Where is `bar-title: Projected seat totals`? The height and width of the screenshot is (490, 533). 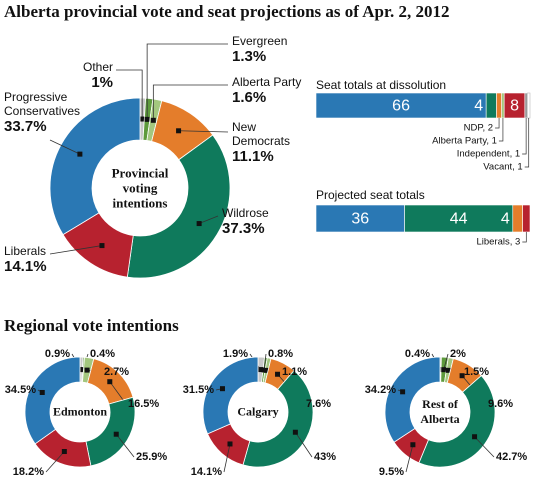 bar-title: Projected seat totals is located at coordinates (370, 195).